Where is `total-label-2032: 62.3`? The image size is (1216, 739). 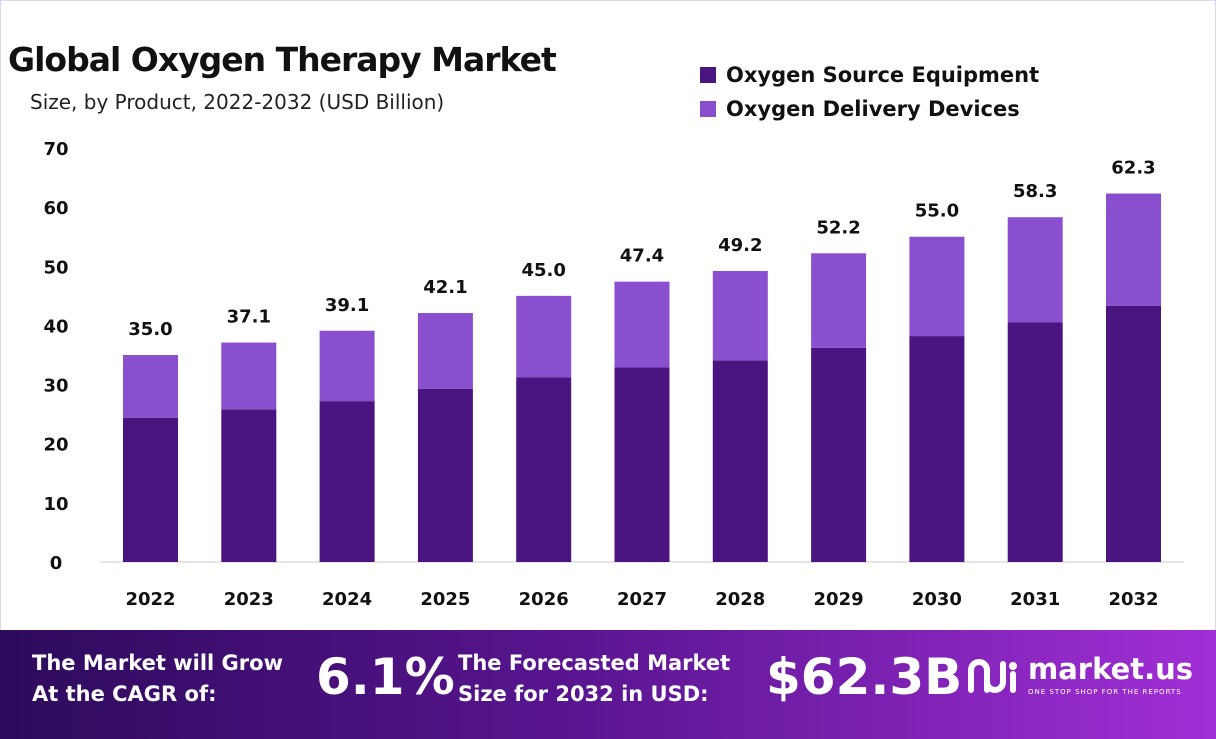 total-label-2032: 62.3 is located at coordinates (1133, 168).